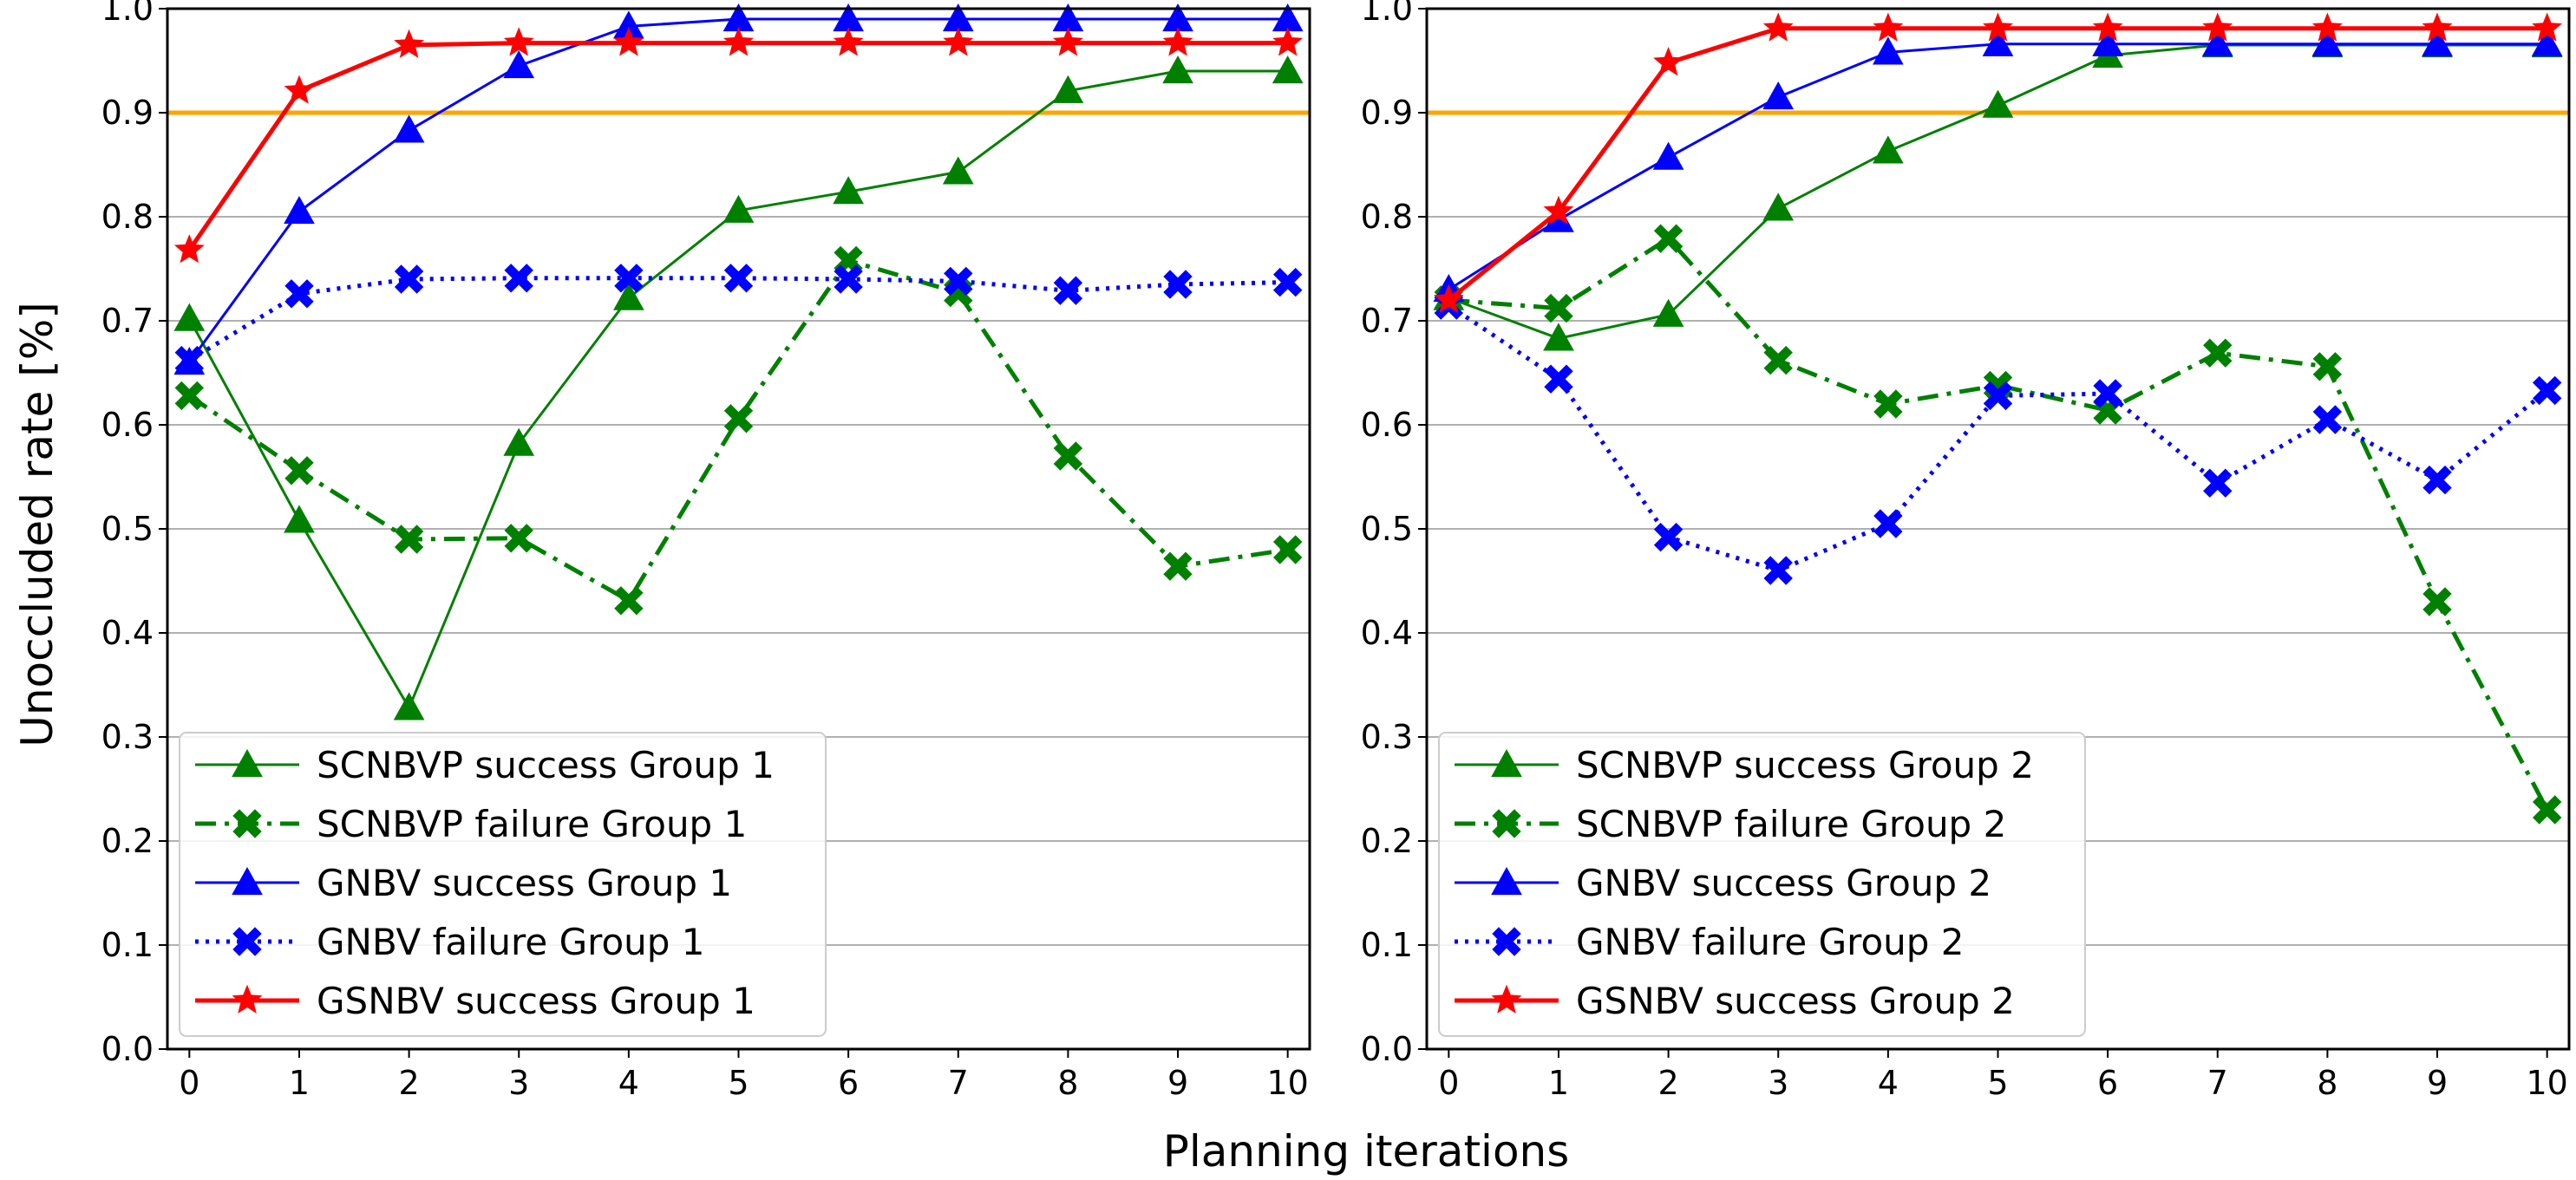  I want to click on x-tick-label: 5, so click(738, 1083).